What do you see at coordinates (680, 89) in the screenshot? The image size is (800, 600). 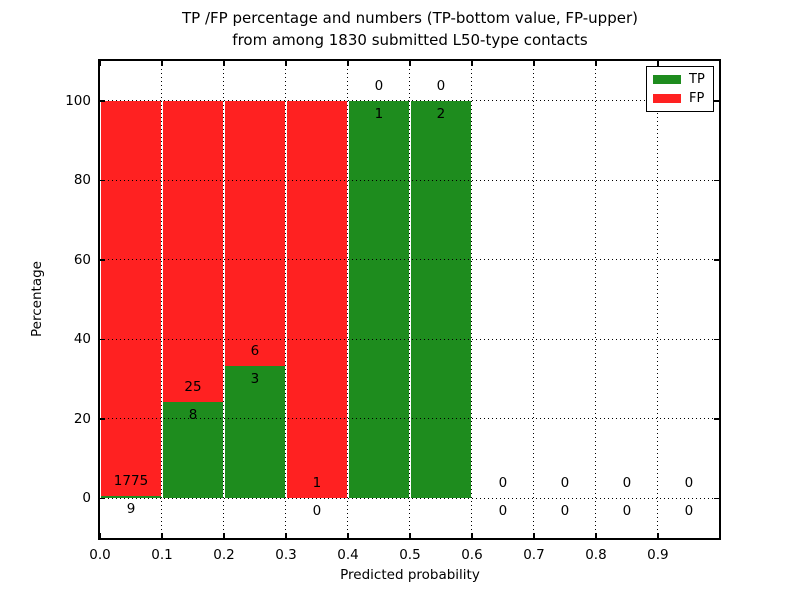 I see `legend-box: TP FP` at bounding box center [680, 89].